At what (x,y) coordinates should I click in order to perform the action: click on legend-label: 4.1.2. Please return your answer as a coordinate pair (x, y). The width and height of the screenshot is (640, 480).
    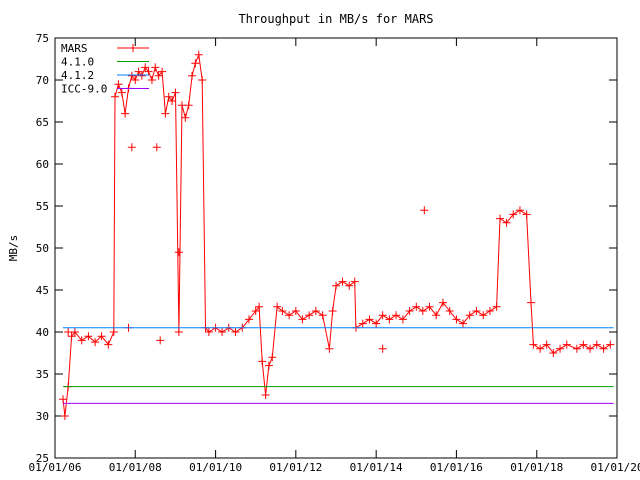
    Looking at the image, I should click on (77, 75).